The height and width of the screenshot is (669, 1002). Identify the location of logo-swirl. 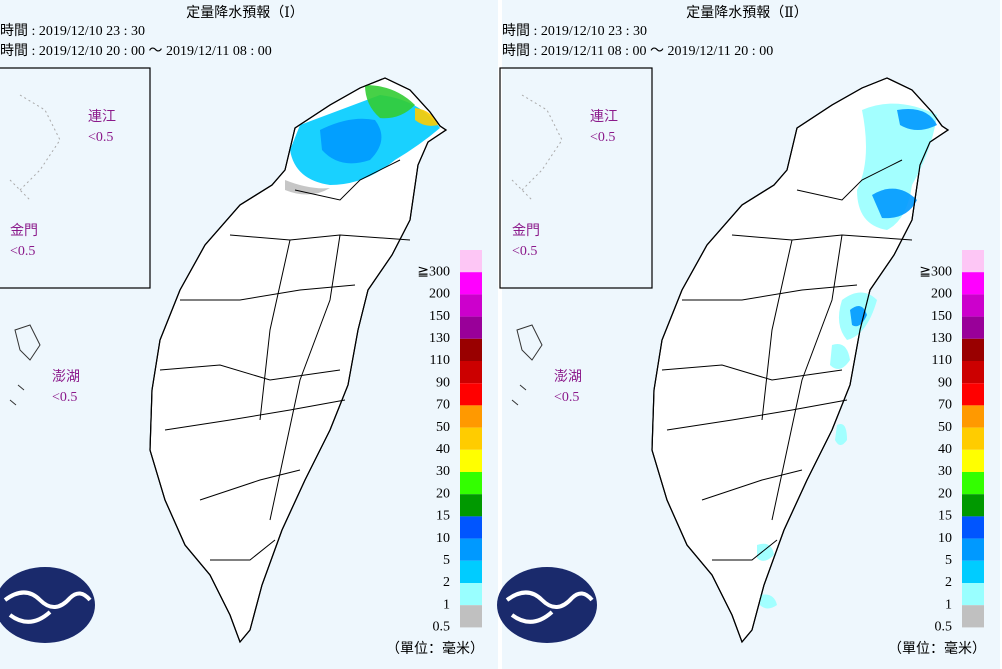
(47, 607).